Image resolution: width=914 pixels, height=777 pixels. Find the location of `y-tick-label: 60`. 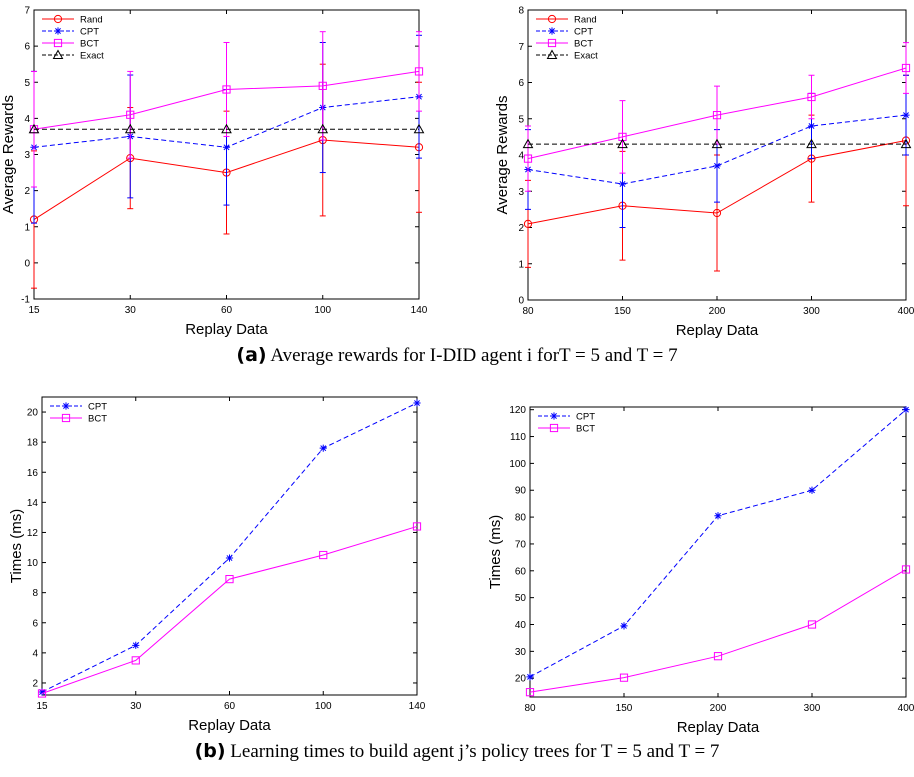

y-tick-label: 60 is located at coordinates (521, 571).